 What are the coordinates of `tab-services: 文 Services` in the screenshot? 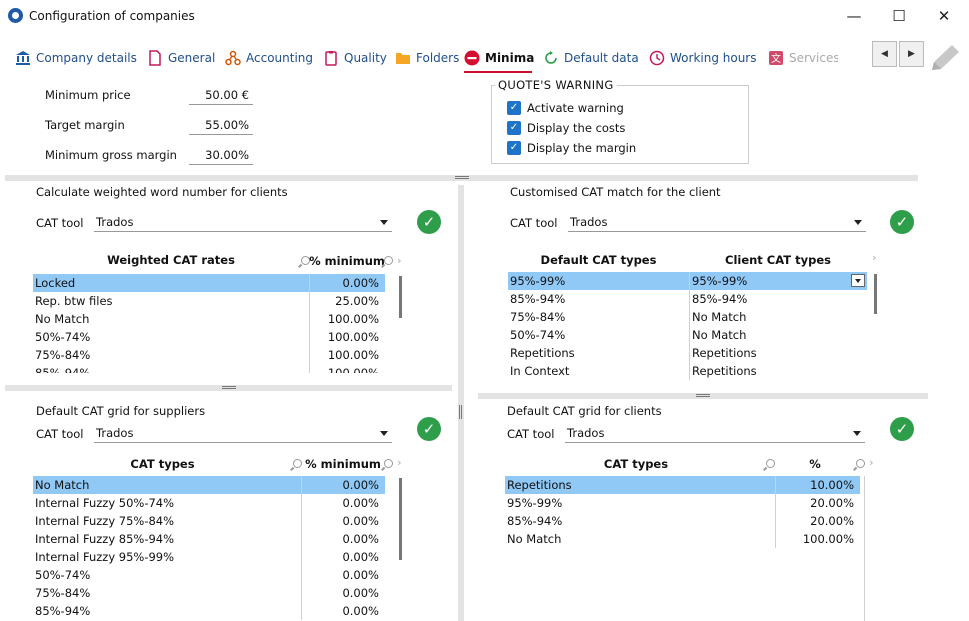 It's located at (803, 58).